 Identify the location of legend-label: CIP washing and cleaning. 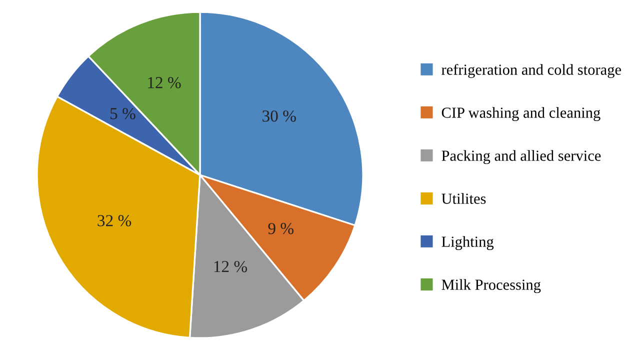
(521, 114).